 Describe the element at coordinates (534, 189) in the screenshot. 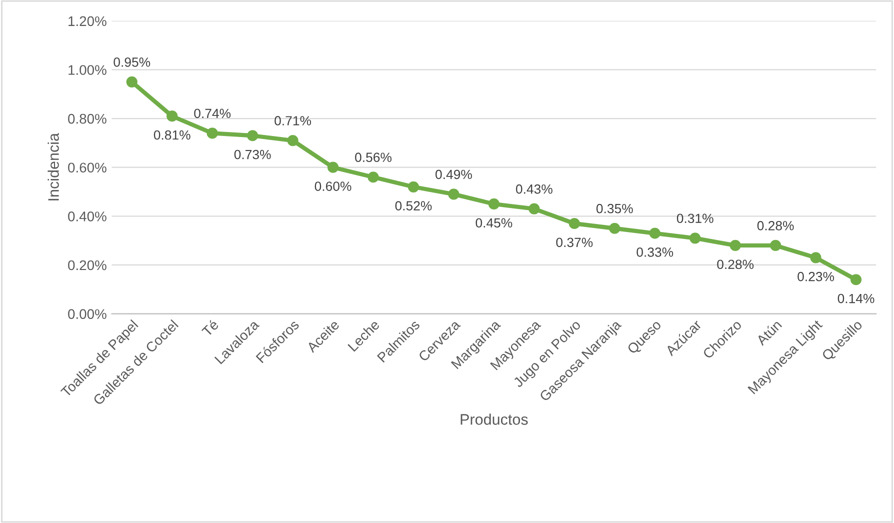

I see `data-label: 0.43%` at that location.